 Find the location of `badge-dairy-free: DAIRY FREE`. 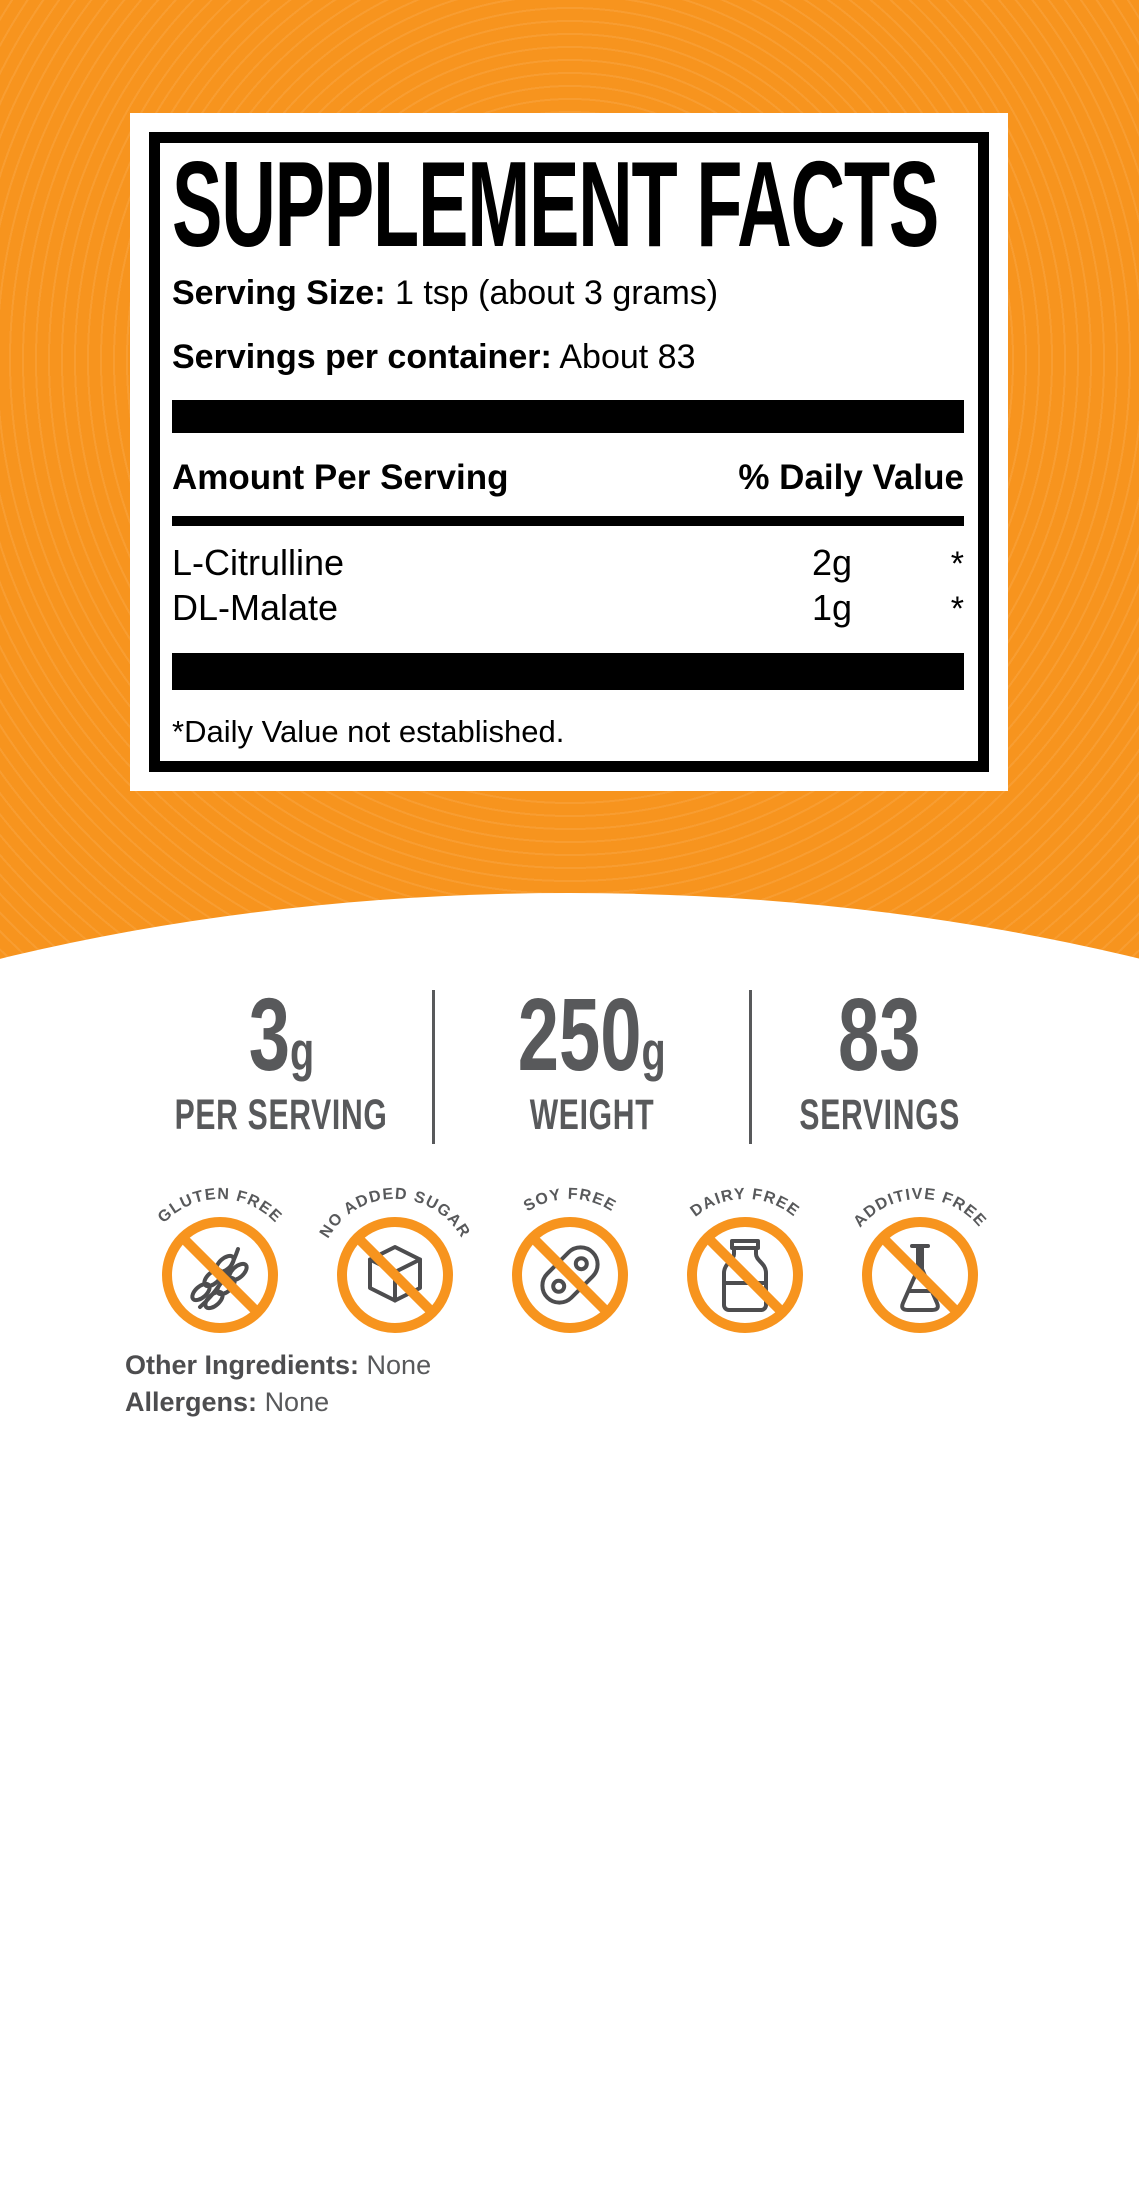

badge-dairy-free: DAIRY FREE is located at coordinates (745, 1259).